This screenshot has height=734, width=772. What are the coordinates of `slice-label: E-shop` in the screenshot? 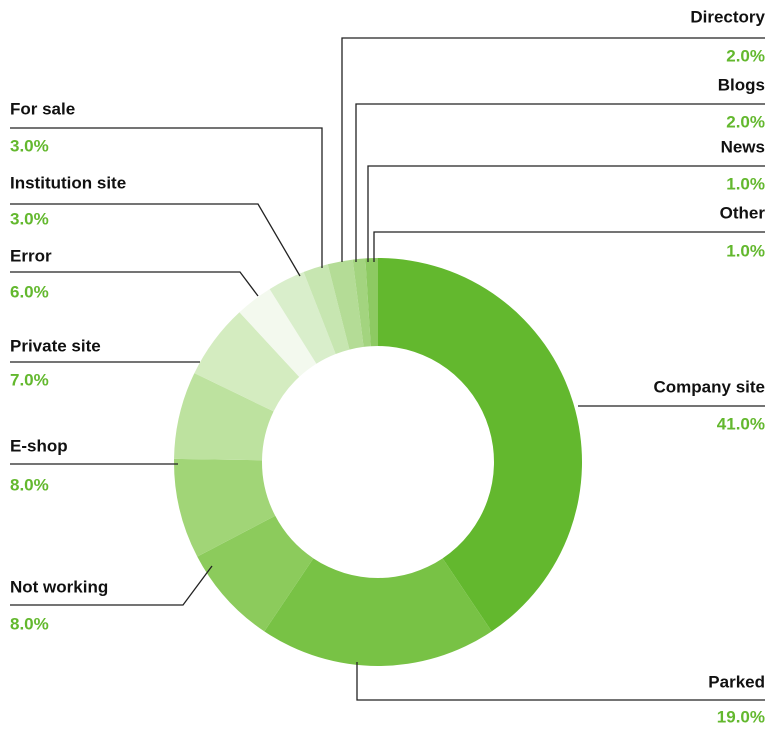 It's located at (39, 445).